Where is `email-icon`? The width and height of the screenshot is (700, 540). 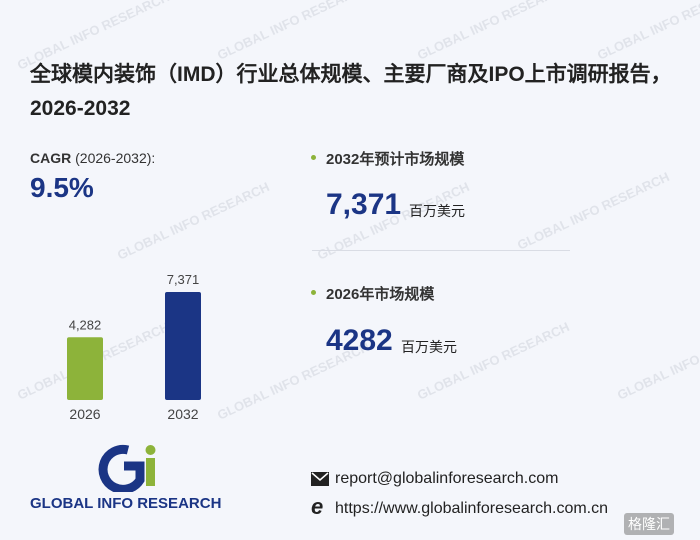
email-icon is located at coordinates (320, 479).